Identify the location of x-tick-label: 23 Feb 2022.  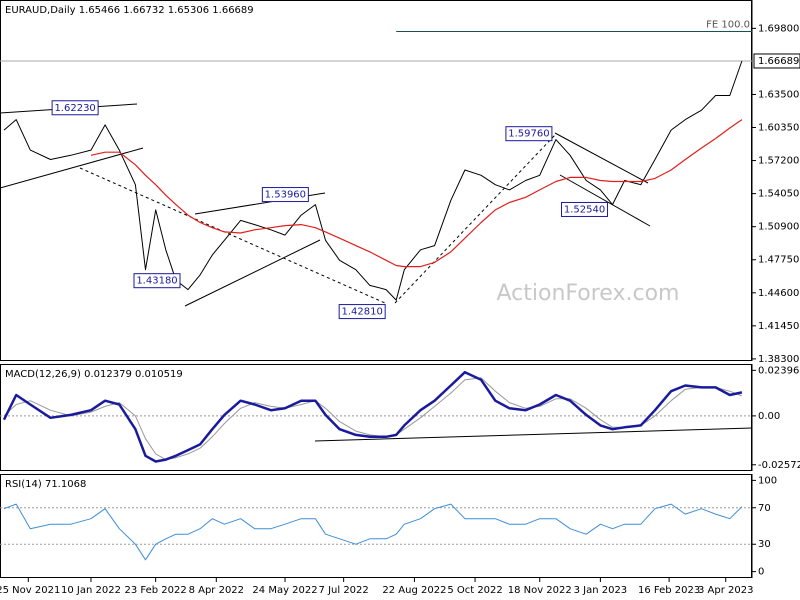
(156, 590).